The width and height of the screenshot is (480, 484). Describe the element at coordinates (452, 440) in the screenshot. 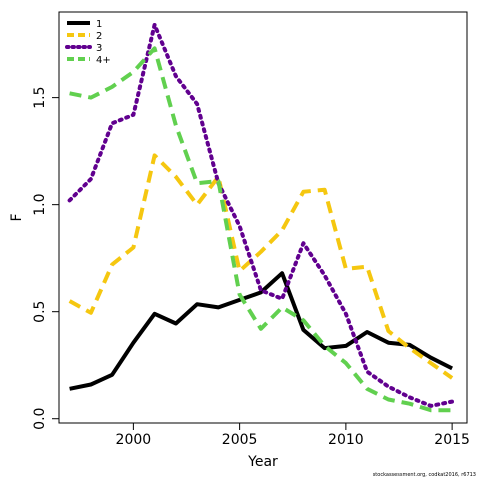

I see `x-tick-label: 2015` at that location.